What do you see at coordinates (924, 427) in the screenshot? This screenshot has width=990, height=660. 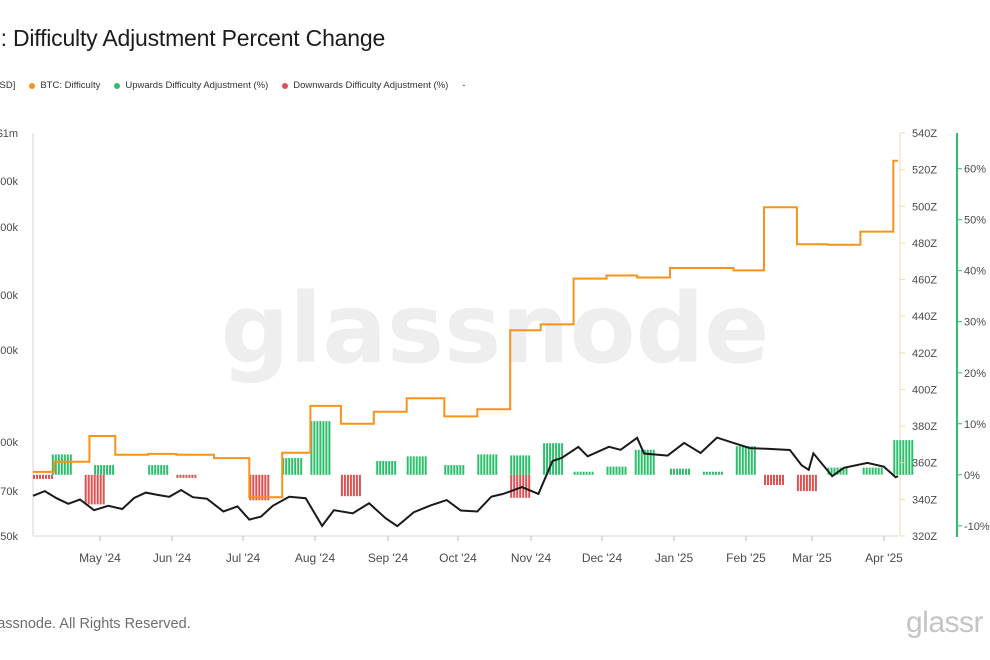 I see `difficulty-tick-label: 380Z` at bounding box center [924, 427].